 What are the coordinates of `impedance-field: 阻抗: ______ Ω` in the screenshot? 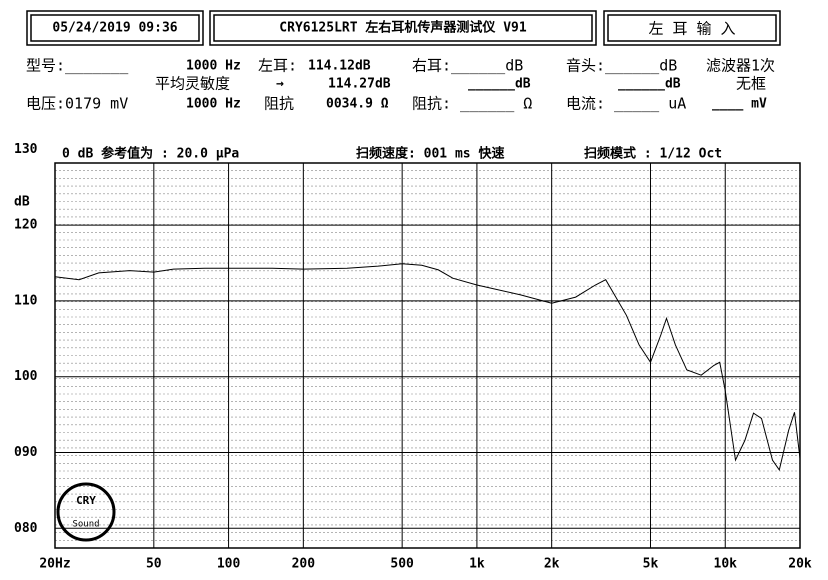 It's located at (472, 104).